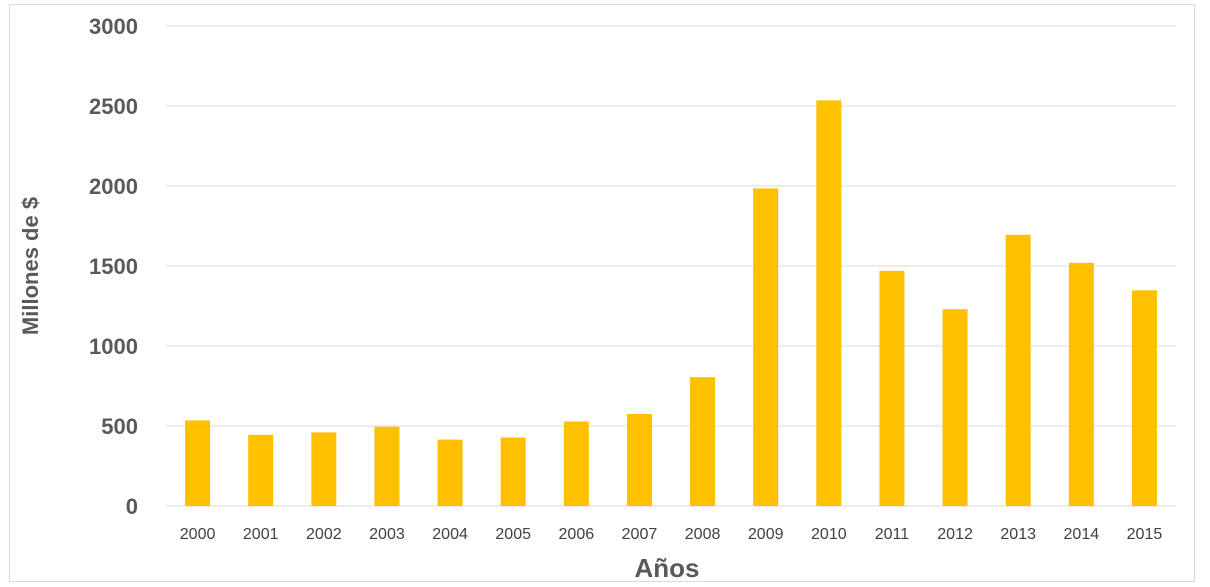 The width and height of the screenshot is (1210, 587). Describe the element at coordinates (387, 466) in the screenshot. I see `bar-2003` at that location.